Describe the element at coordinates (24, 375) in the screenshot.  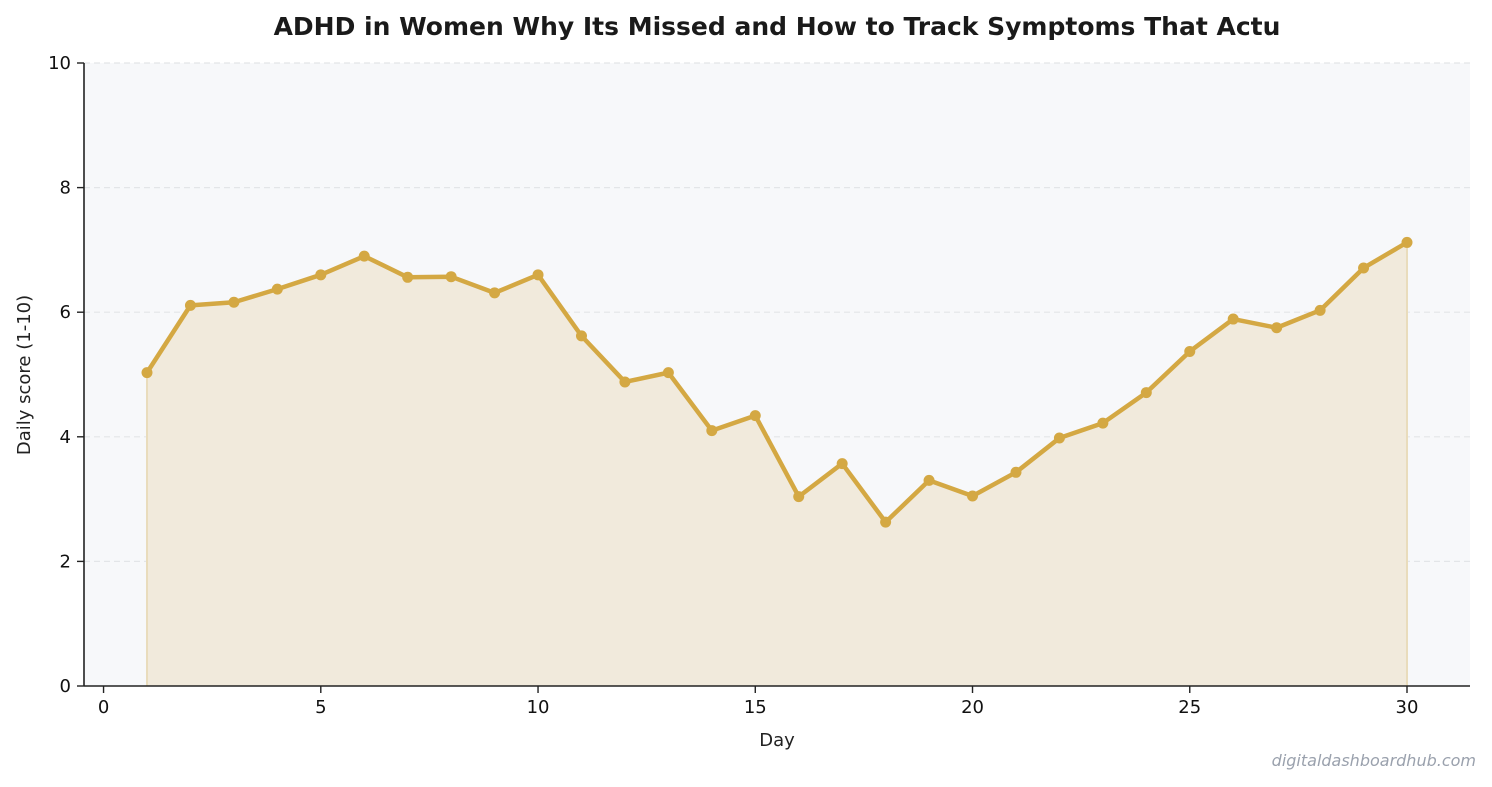
I see `y-axis-label: Daily score (1-10)` at that location.